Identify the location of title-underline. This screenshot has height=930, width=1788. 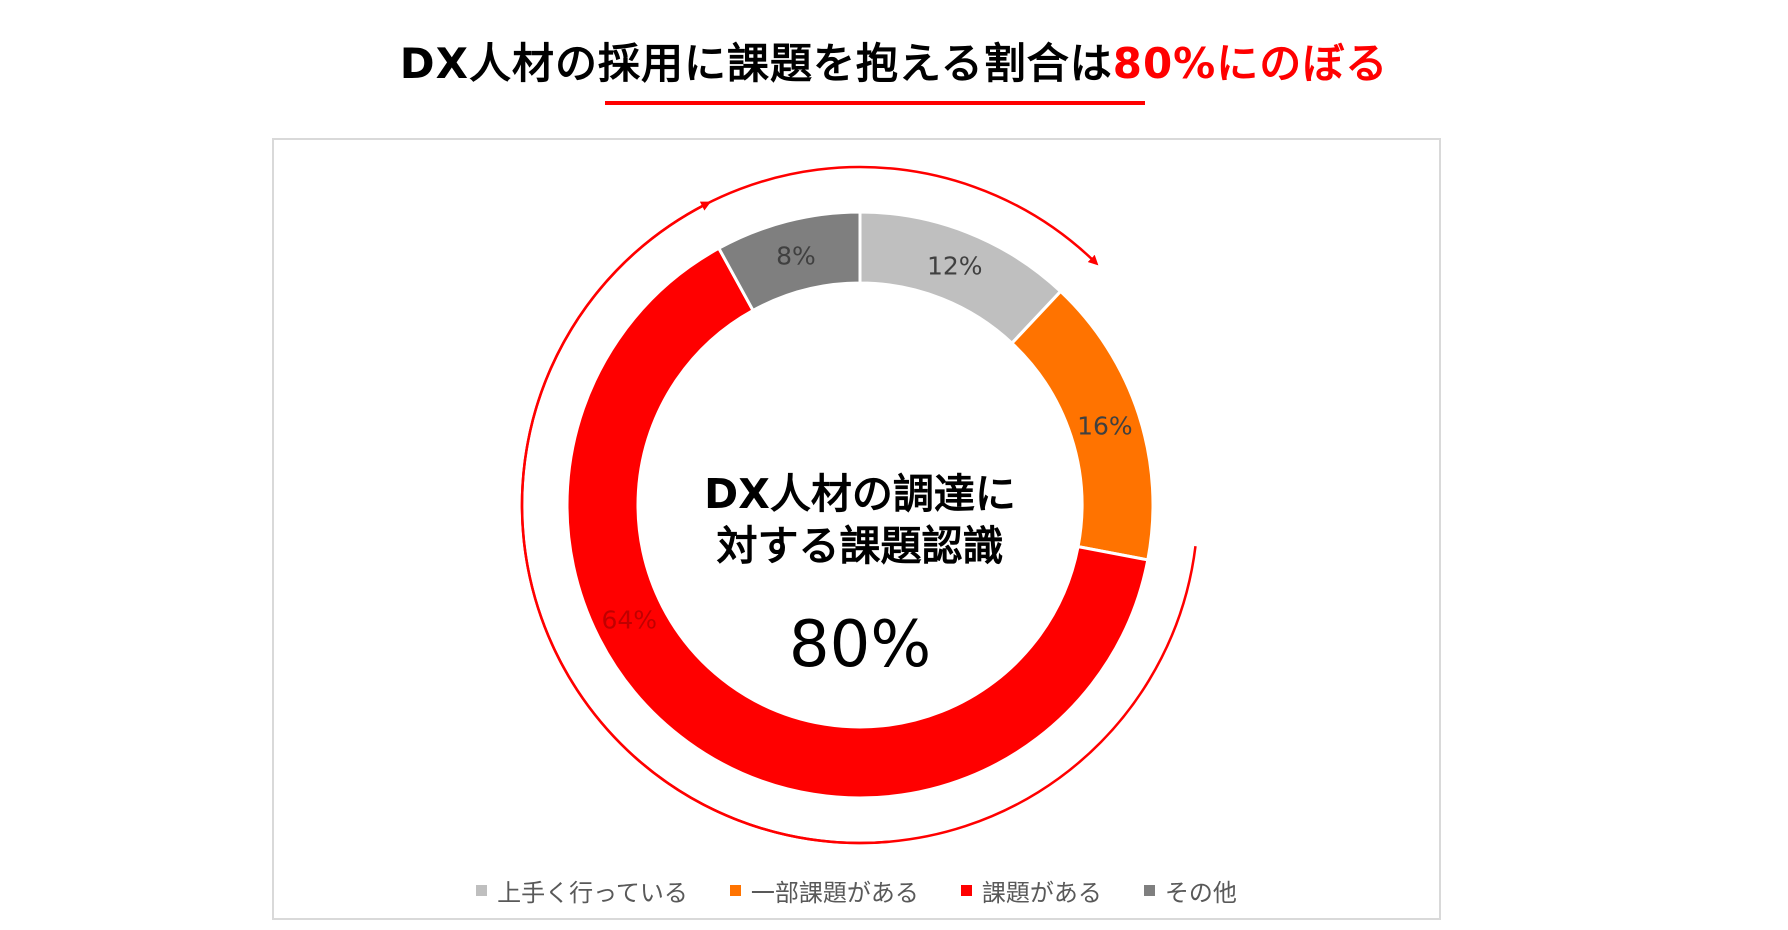
(875, 103).